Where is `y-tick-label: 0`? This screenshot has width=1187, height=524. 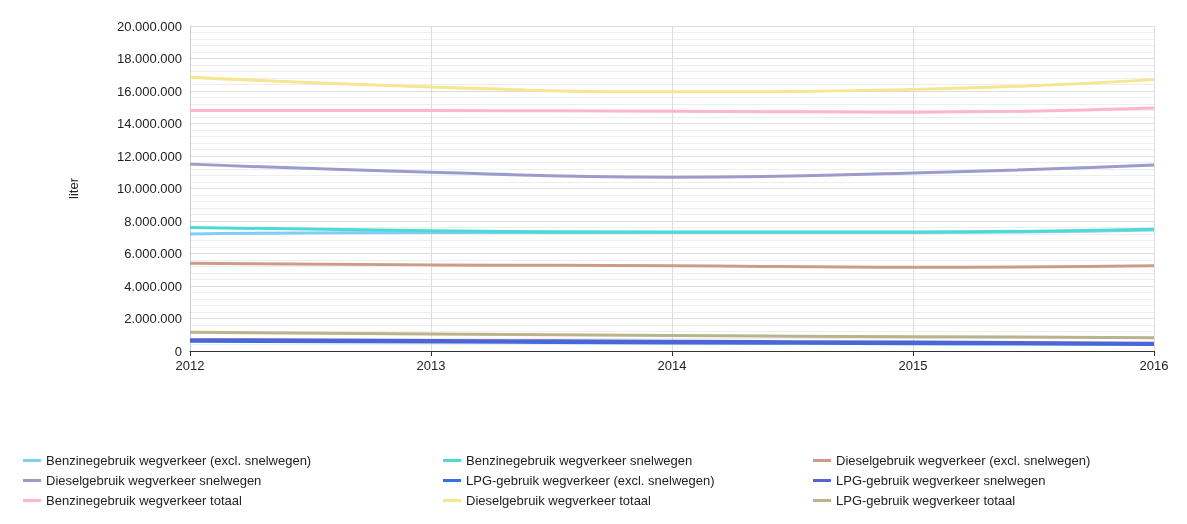 y-tick-label: 0 is located at coordinates (178, 351).